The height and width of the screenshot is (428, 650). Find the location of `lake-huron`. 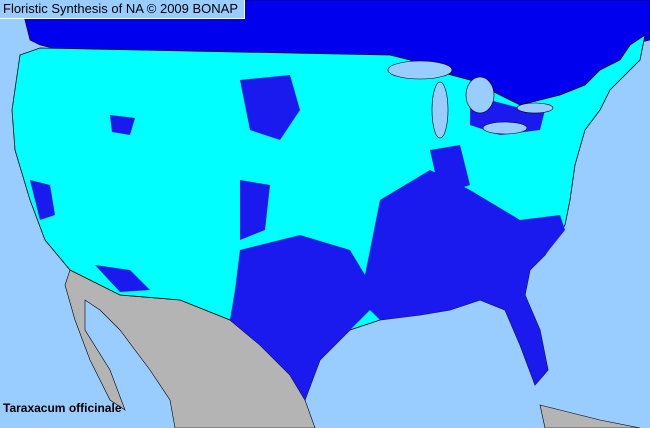

lake-huron is located at coordinates (480, 95).